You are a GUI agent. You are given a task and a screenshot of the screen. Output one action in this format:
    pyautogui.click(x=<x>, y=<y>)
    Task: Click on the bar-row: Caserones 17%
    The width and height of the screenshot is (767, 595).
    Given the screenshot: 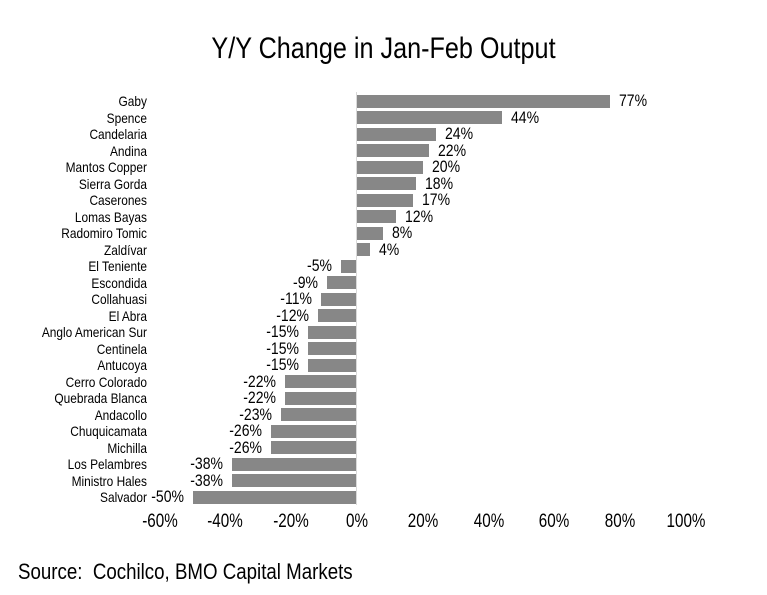 What is the action you would take?
    pyautogui.click(x=383, y=200)
    